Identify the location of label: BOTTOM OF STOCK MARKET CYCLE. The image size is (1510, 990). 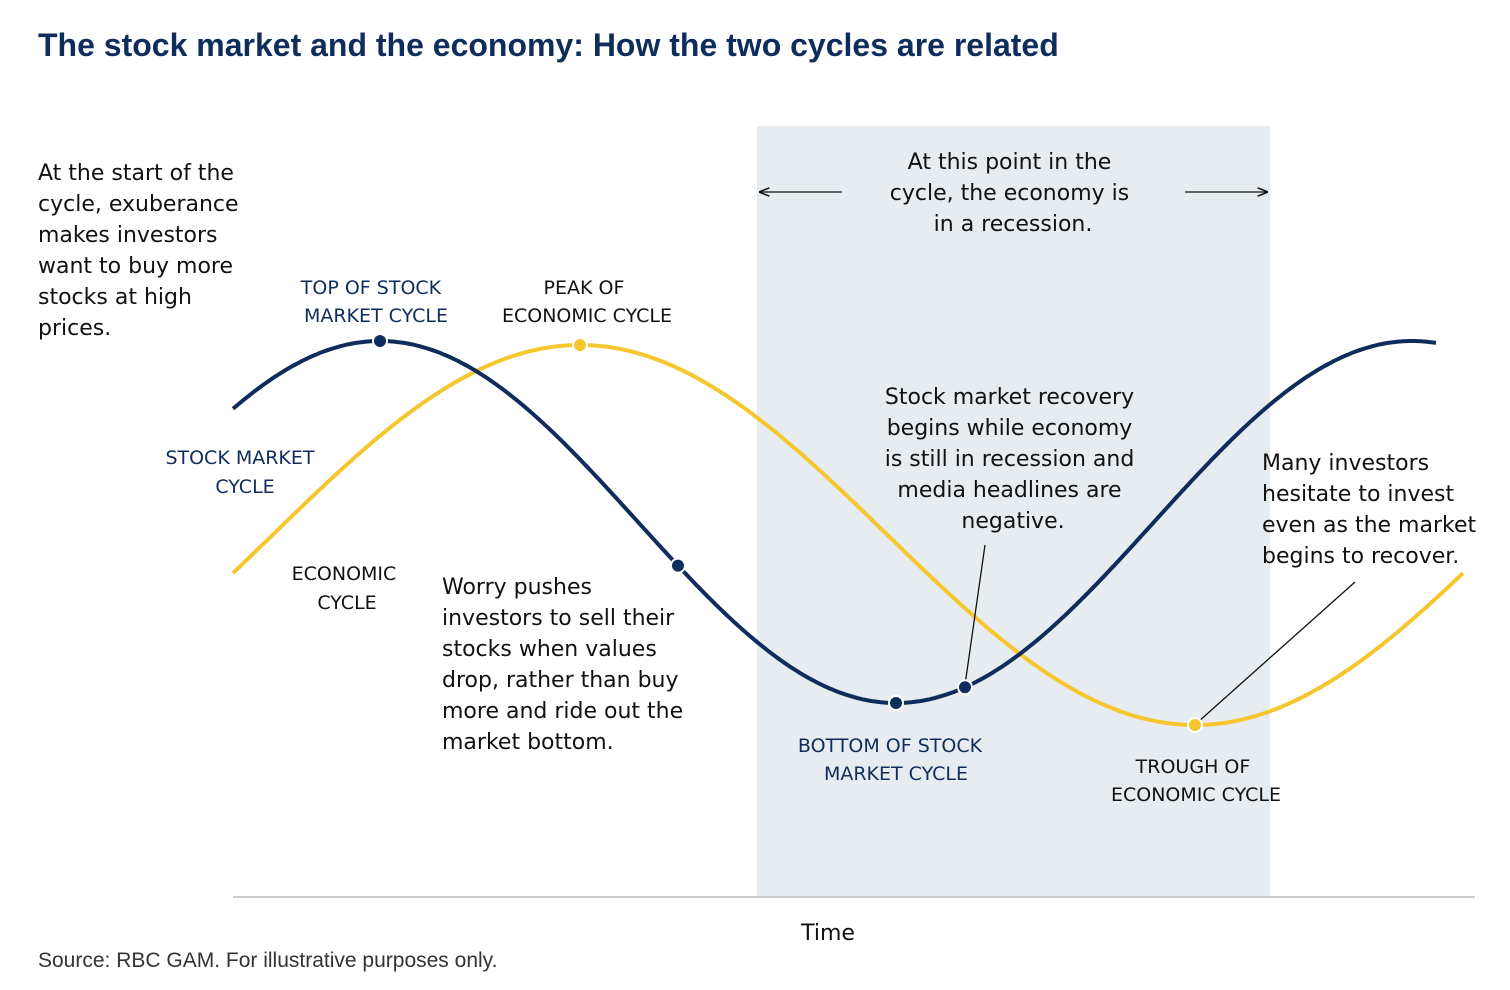
(893, 760).